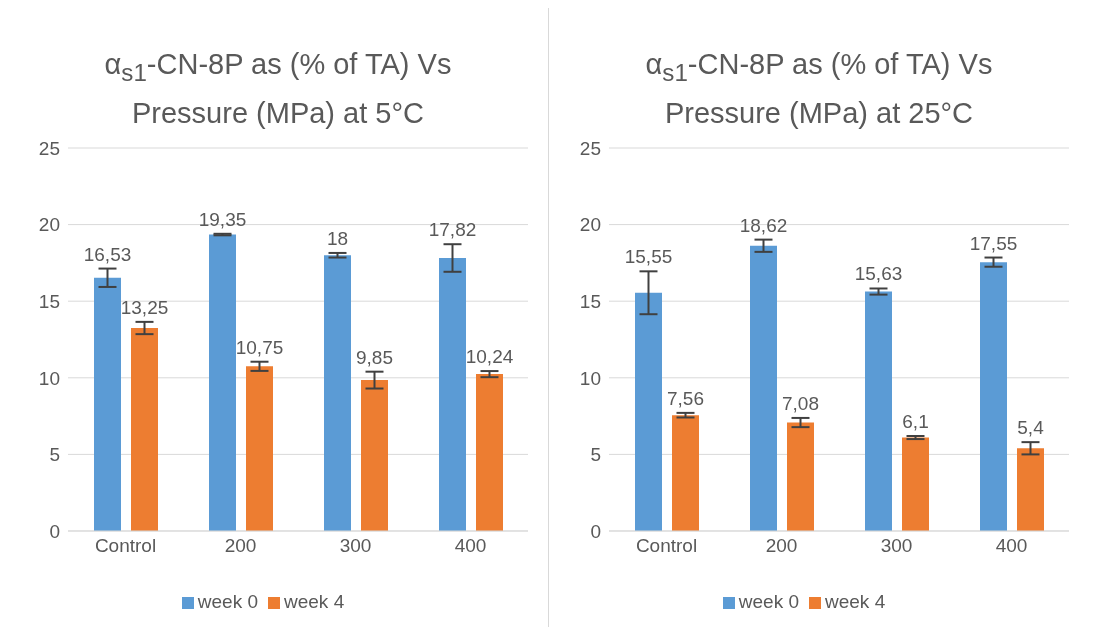 This screenshot has height=635, width=1098. Describe the element at coordinates (1031, 428) in the screenshot. I see `data-label: 5,4` at that location.